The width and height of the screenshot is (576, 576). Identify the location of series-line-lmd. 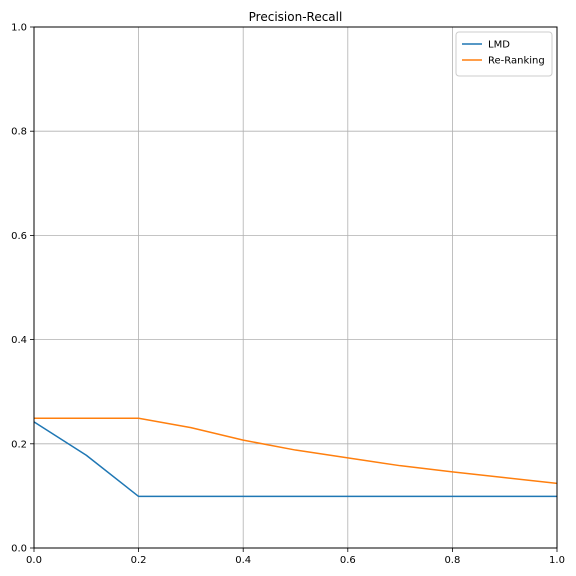
(295, 459).